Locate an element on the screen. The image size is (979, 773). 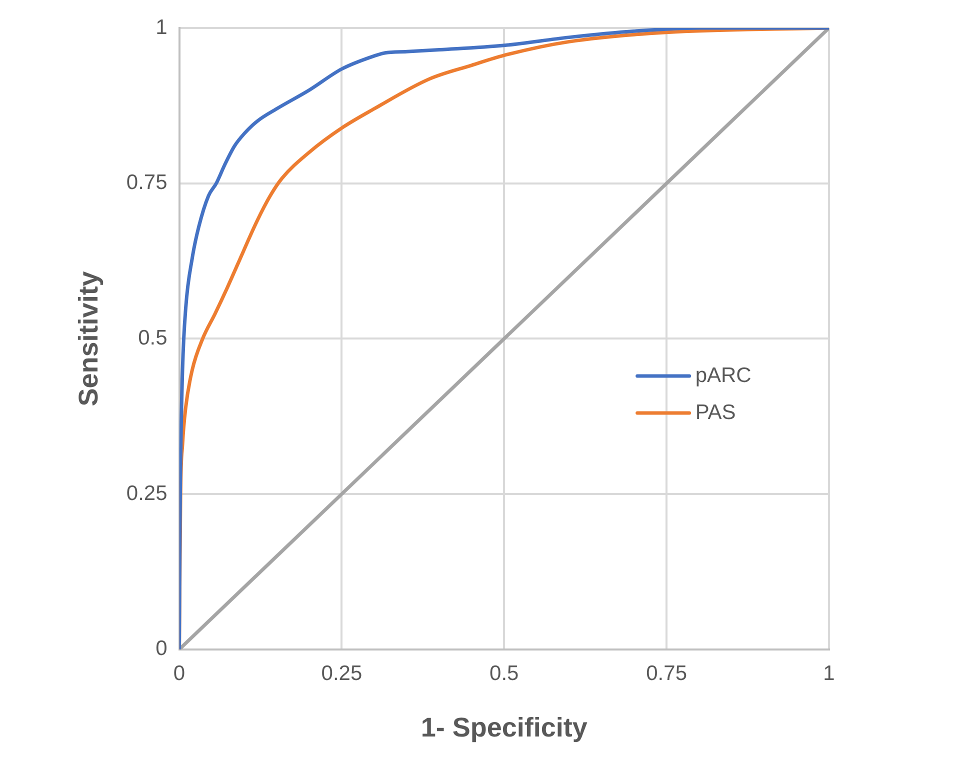
x-tick-label: 0.75 is located at coordinates (667, 673).